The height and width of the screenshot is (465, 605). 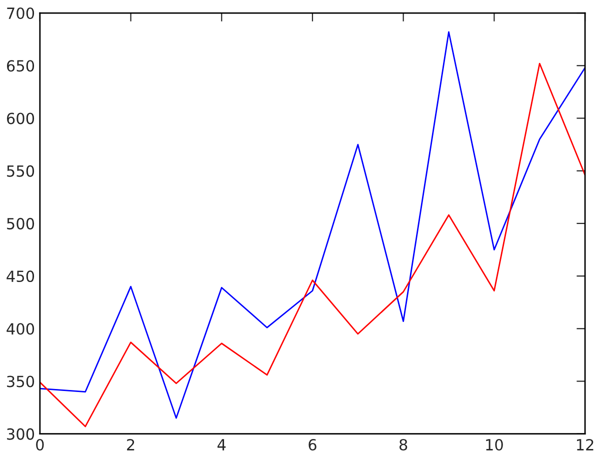 What do you see at coordinates (20, 224) in the screenshot?
I see `y-tick-label: 500` at bounding box center [20, 224].